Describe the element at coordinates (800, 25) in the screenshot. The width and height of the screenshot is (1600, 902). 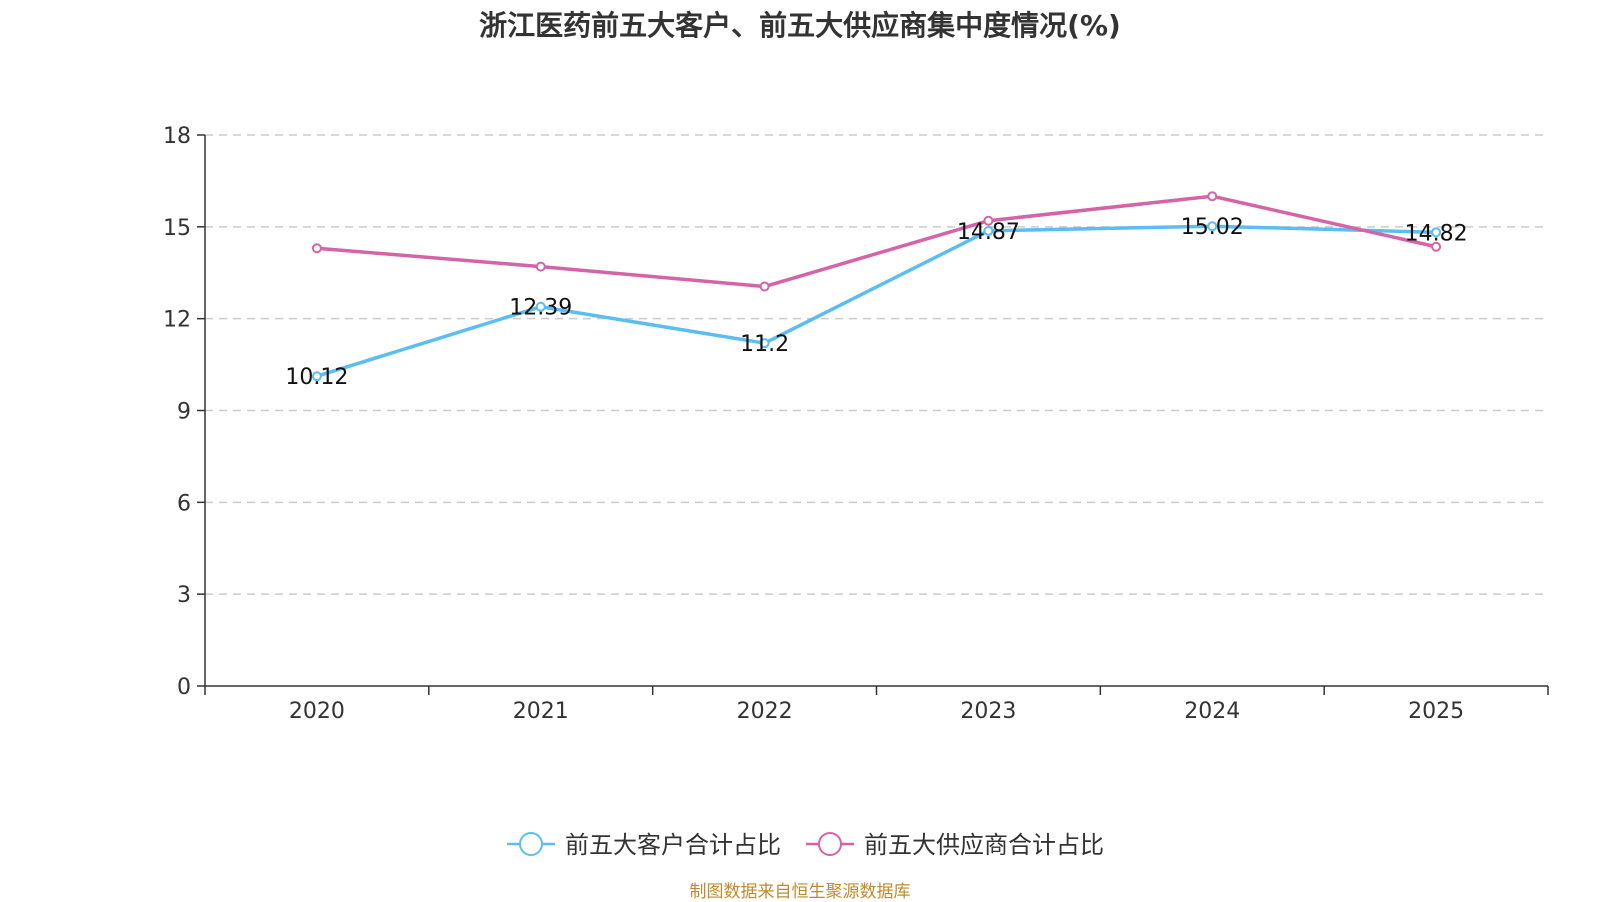
I see `chart-title: 浙江医药前五大客户、前五大供应商集中度情况(%)` at that location.